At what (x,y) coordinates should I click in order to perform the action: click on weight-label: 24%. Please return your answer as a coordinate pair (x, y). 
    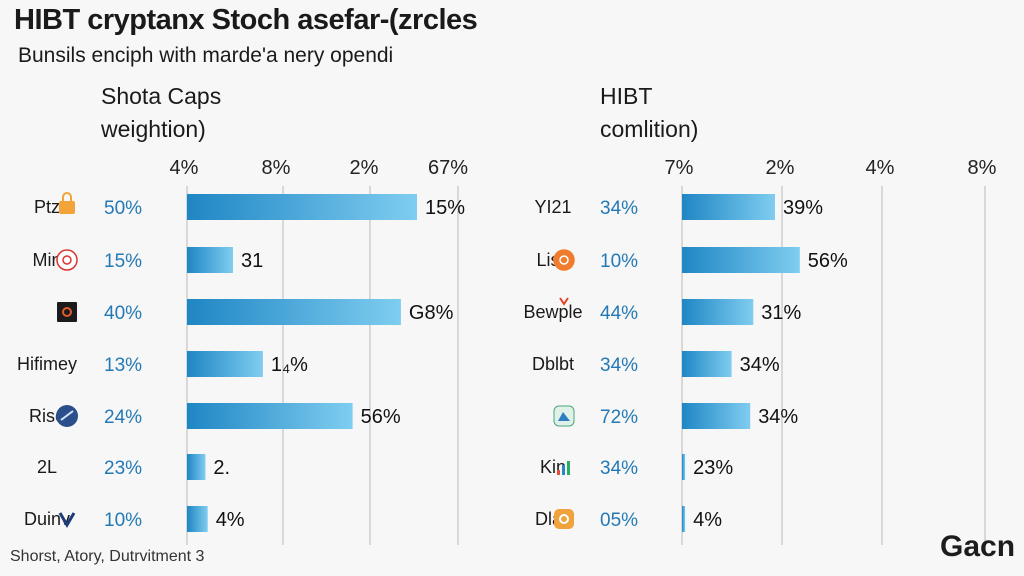
    Looking at the image, I should click on (123, 417).